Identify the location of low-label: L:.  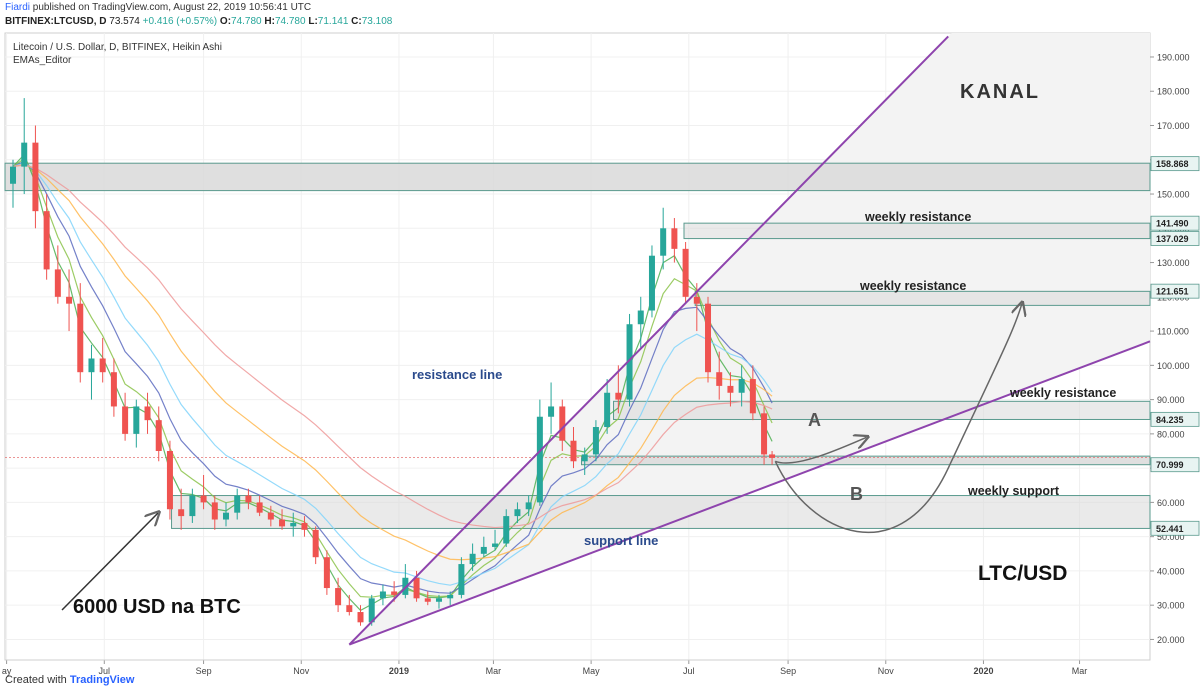
(313, 21).